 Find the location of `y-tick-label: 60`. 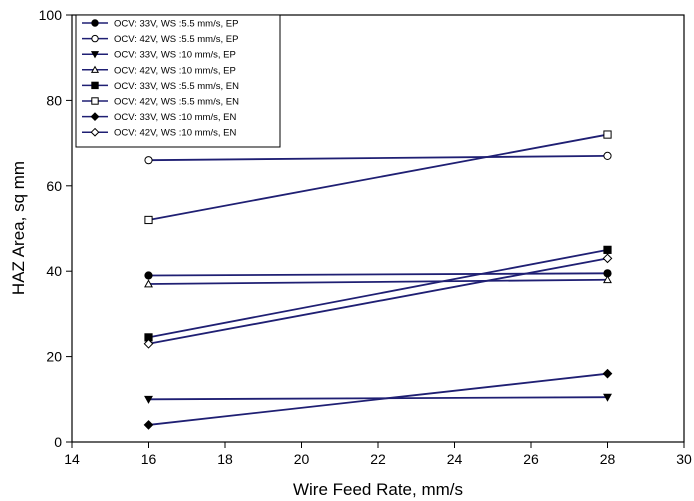

y-tick-label: 60 is located at coordinates (54, 186).